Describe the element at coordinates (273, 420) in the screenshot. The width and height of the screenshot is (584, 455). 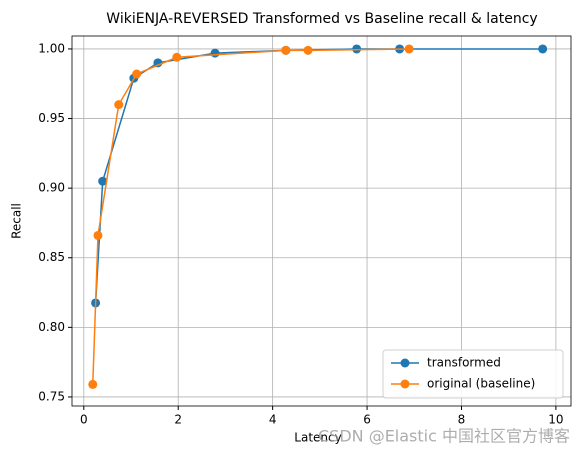
I see `x-tick-label: 4` at that location.